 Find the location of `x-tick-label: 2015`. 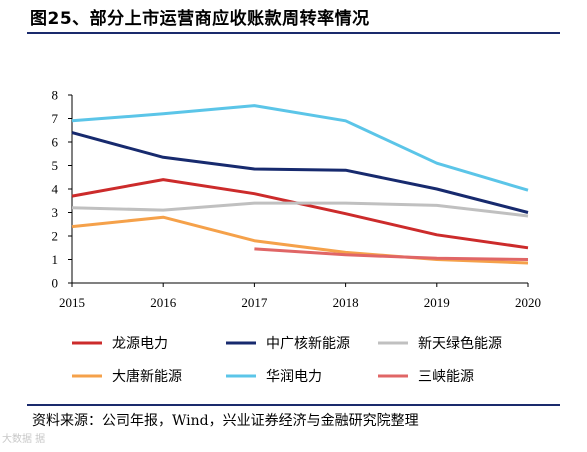

x-tick-label: 2015 is located at coordinates (72, 302).